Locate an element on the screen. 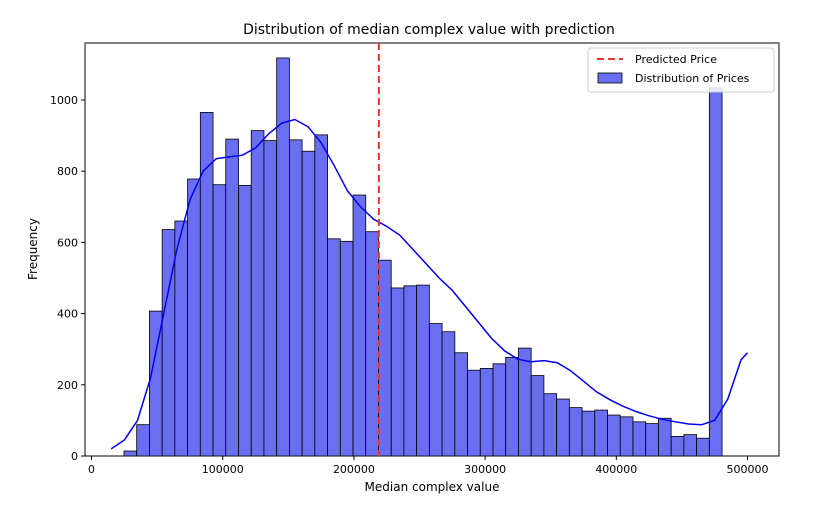 The width and height of the screenshot is (824, 510). legend: Predicted Price Distribution of Prices is located at coordinates (681, 70).